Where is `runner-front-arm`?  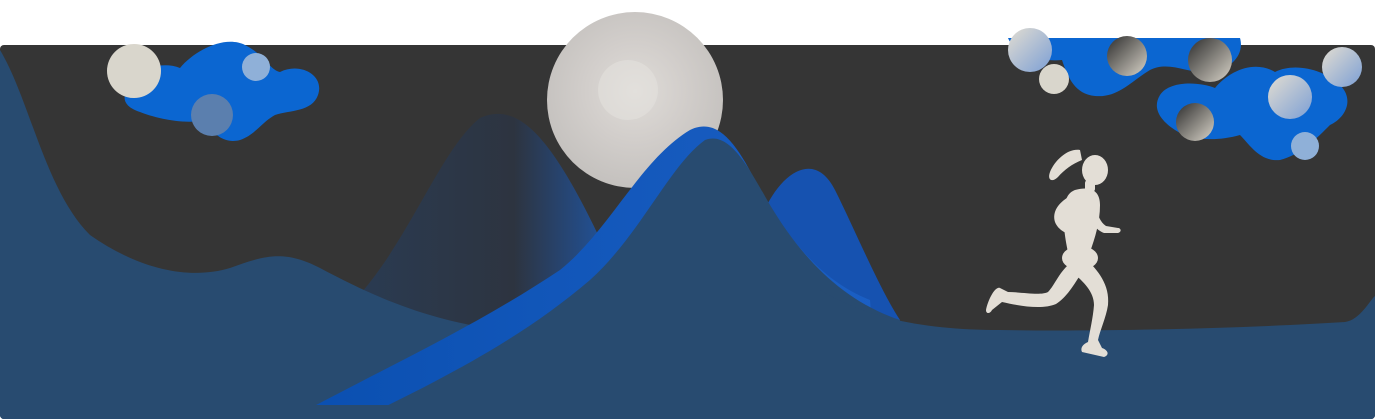
runner-front-arm is located at coordinates (1104, 219).